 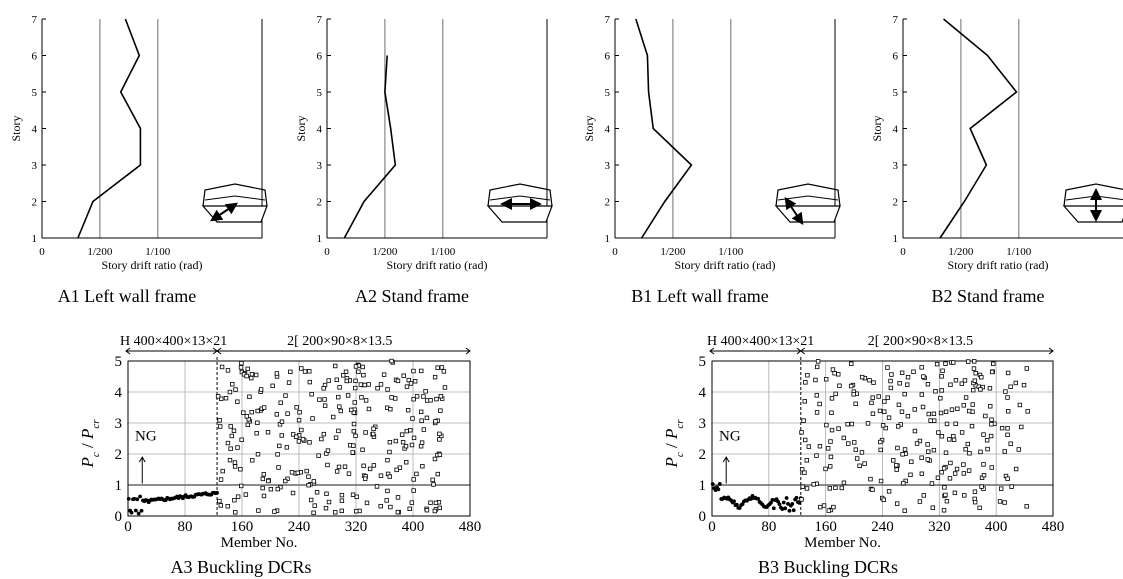 I want to click on icon-outer, so click(x=520, y=195).